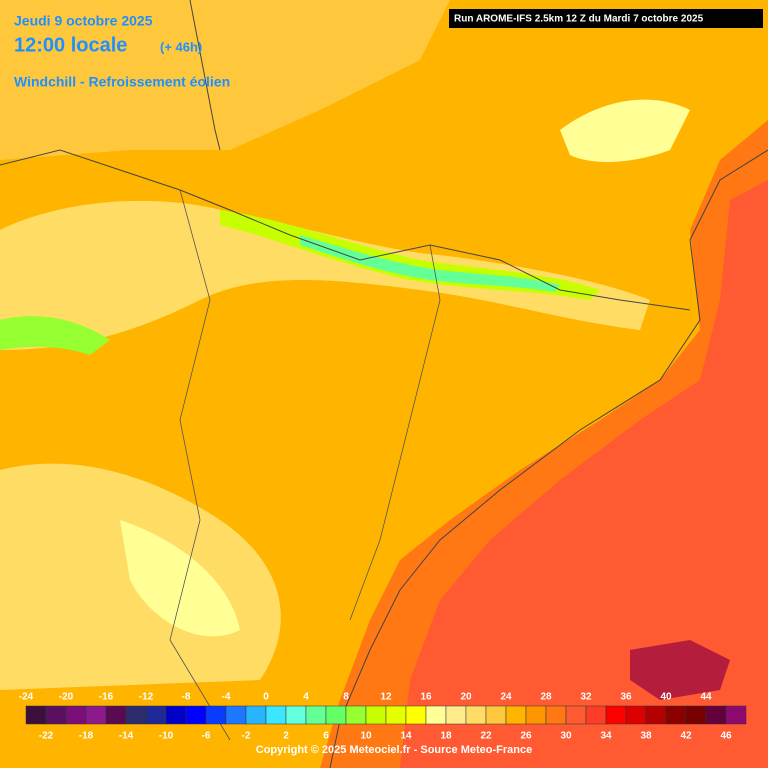 The height and width of the screenshot is (773, 768). What do you see at coordinates (386, 697) in the screenshot?
I see `legend-label: 12` at bounding box center [386, 697].